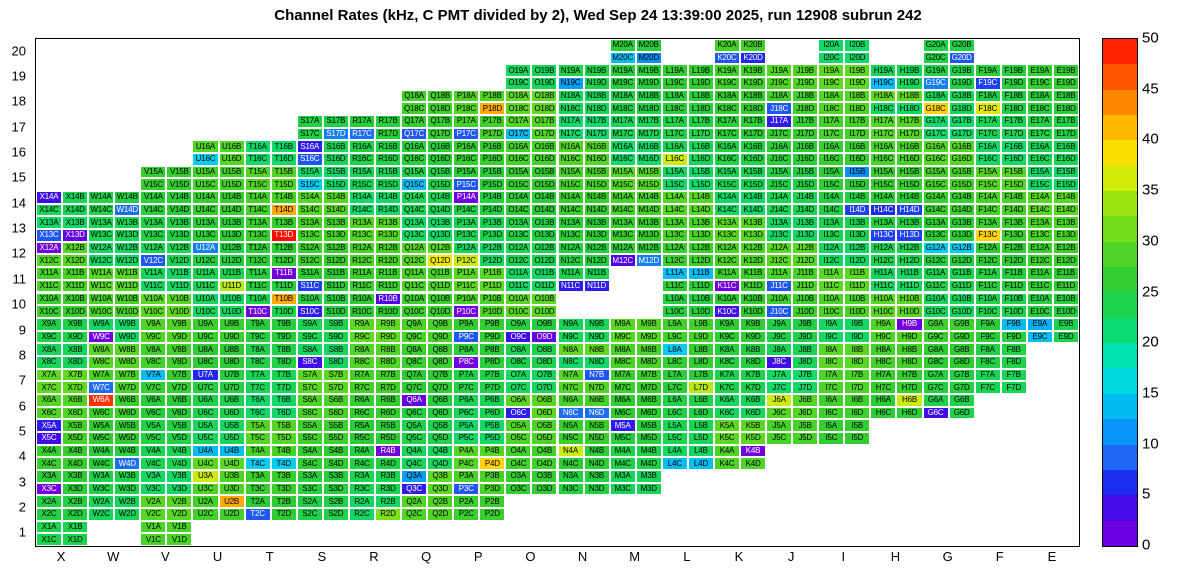  I want to click on heatmap-cell: P7D, so click(492, 387).